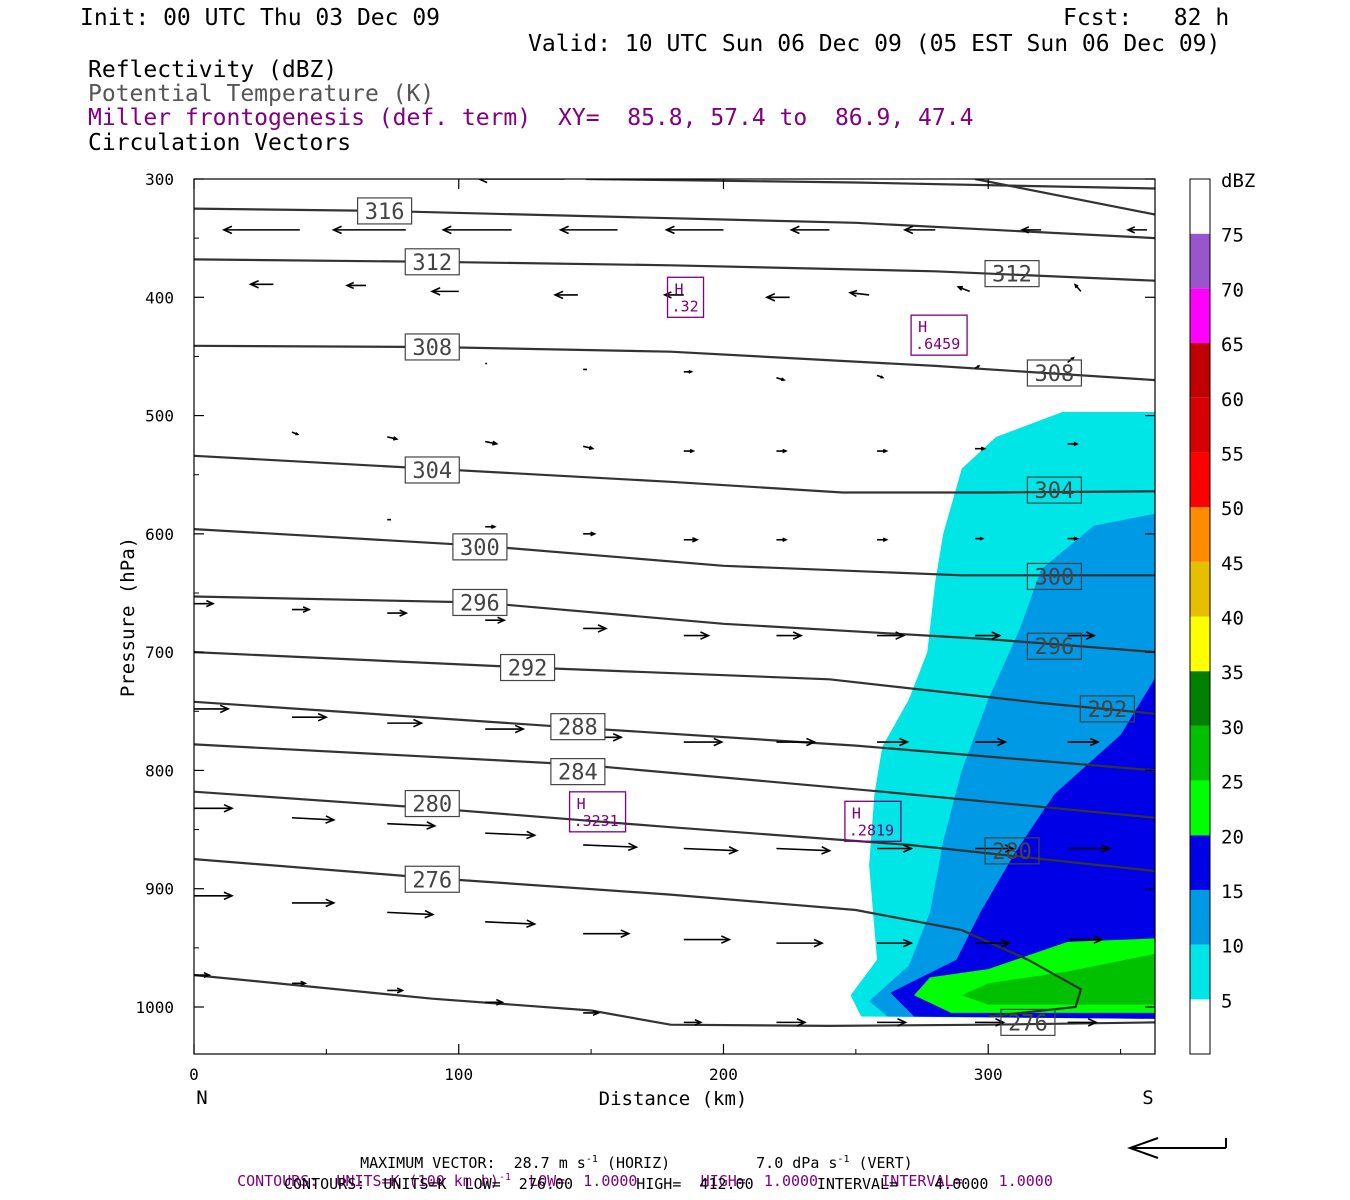 The width and height of the screenshot is (1350, 1200). What do you see at coordinates (1232, 509) in the screenshot?
I see `colorbar-label: 50` at bounding box center [1232, 509].